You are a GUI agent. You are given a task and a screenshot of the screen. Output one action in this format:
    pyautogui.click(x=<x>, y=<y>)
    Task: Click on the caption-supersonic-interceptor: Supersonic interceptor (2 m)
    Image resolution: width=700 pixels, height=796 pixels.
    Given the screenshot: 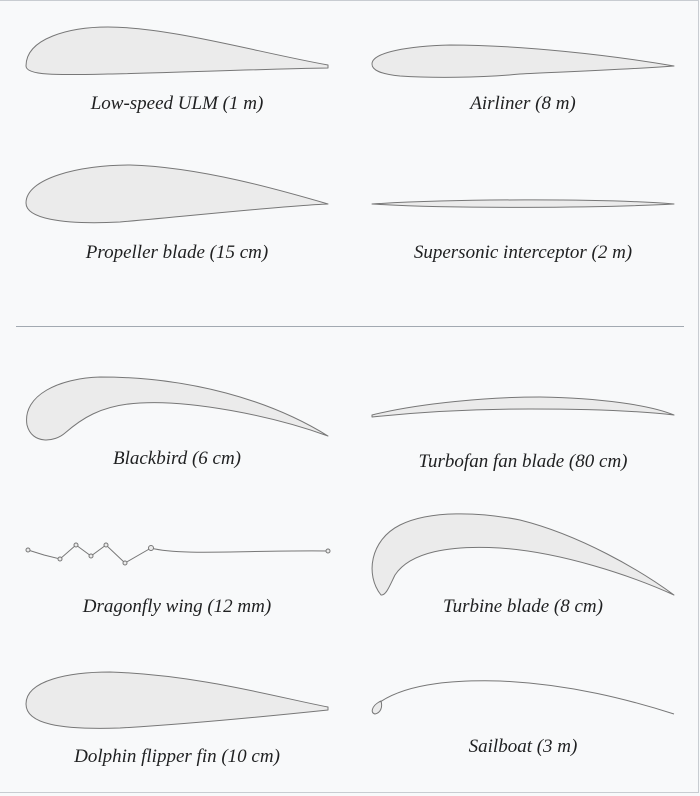 What is the action you would take?
    pyautogui.click(x=523, y=252)
    